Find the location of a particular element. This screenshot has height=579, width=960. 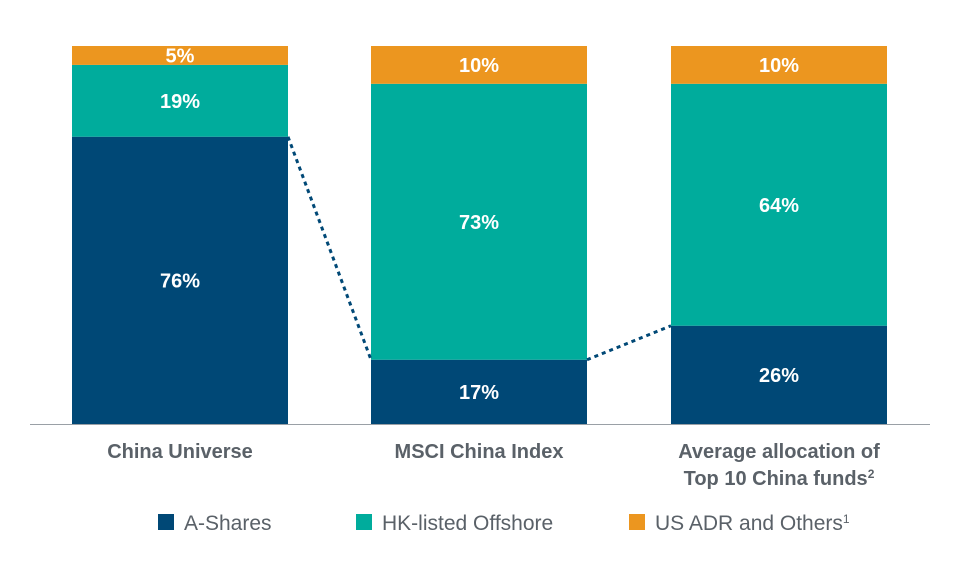

data-label: 76% is located at coordinates (180, 281).